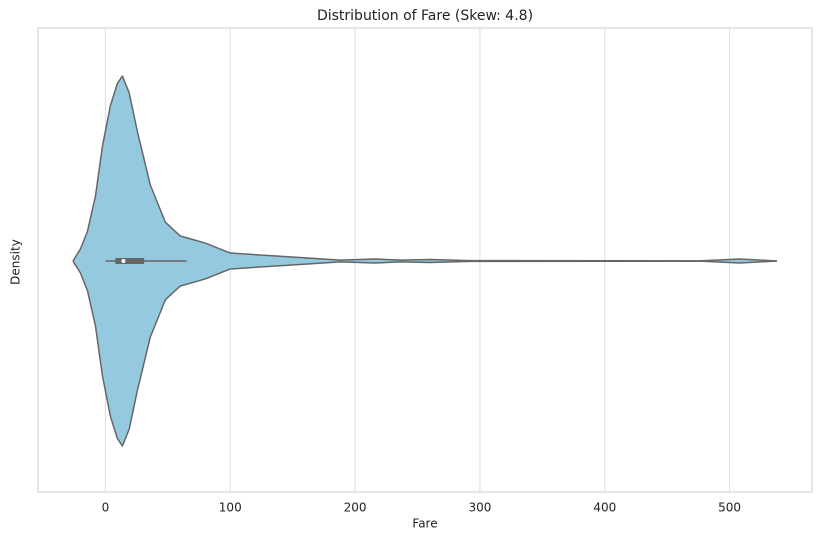 The width and height of the screenshot is (822, 545). I want to click on y-axis-label: Density, so click(16, 262).